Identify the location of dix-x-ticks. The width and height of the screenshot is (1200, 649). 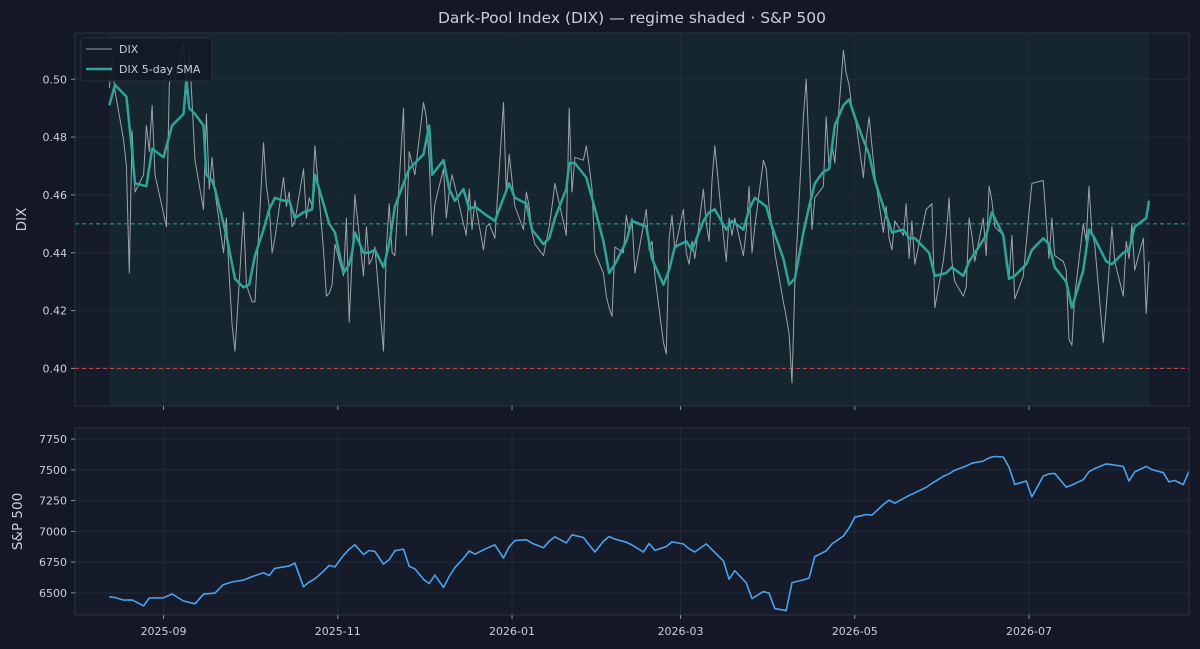
(596, 408).